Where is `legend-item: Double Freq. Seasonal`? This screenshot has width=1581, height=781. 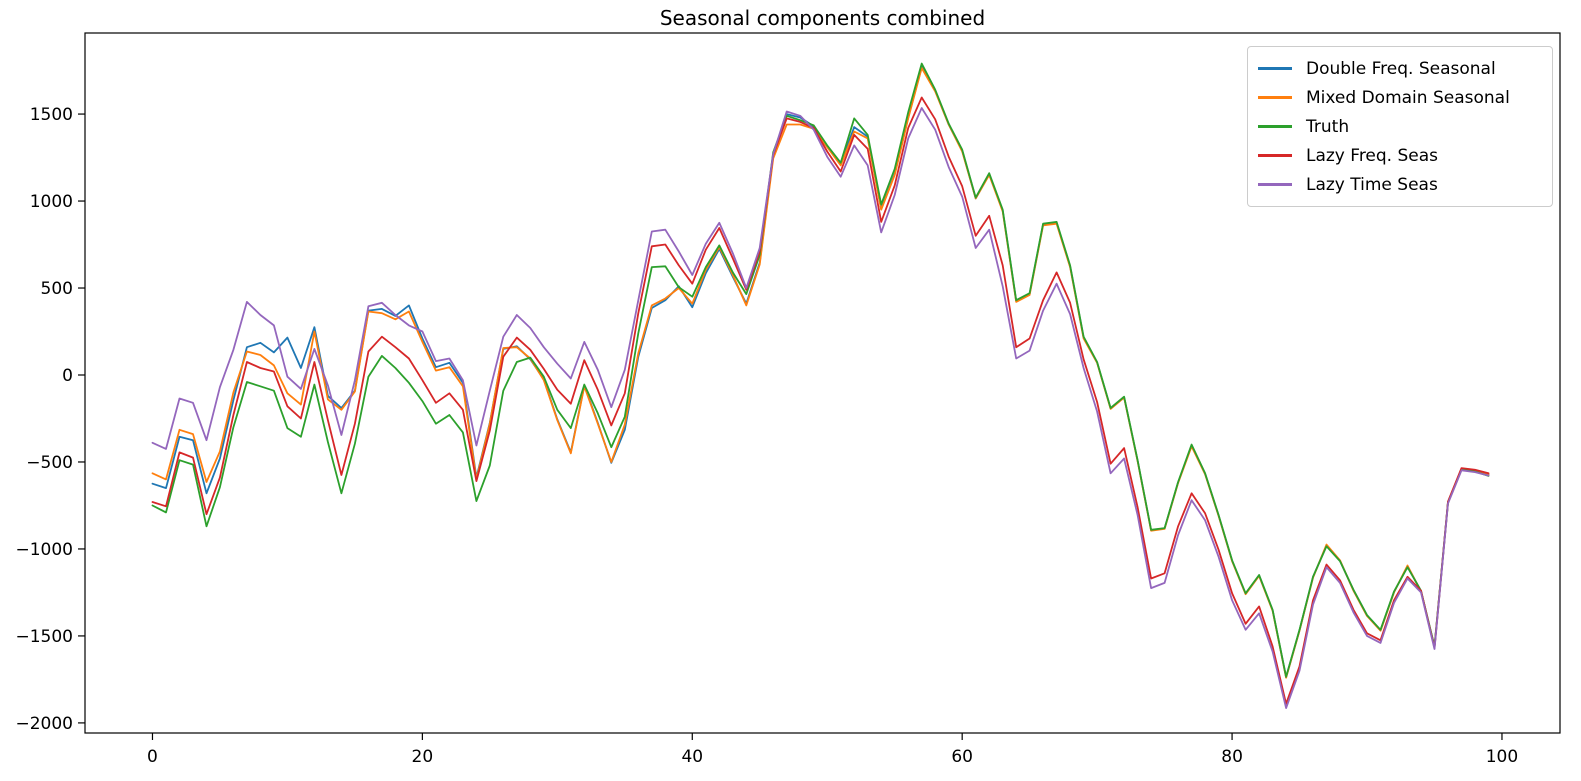 legend-item: Double Freq. Seasonal is located at coordinates (1400, 68).